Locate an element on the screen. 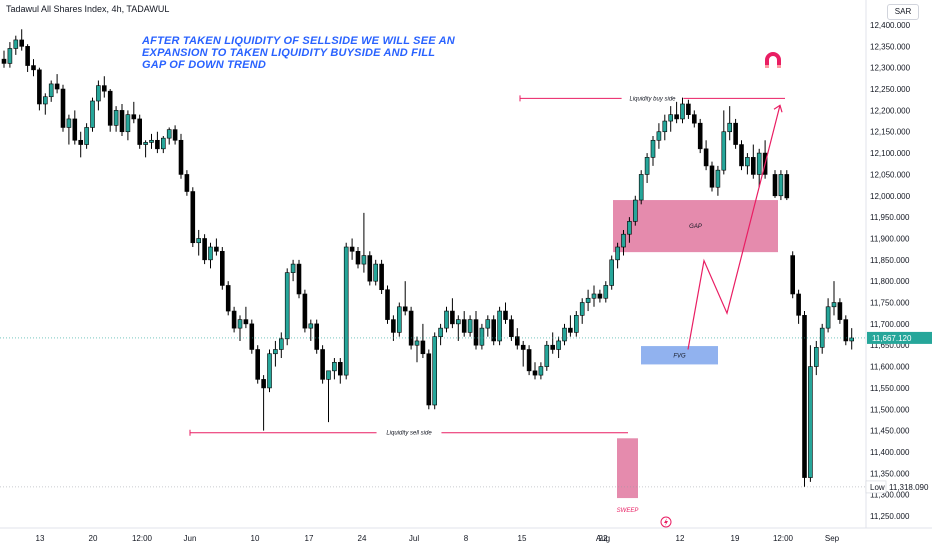 The height and width of the screenshot is (550, 932). y-tick-label: 11,450.000 is located at coordinates (890, 431).